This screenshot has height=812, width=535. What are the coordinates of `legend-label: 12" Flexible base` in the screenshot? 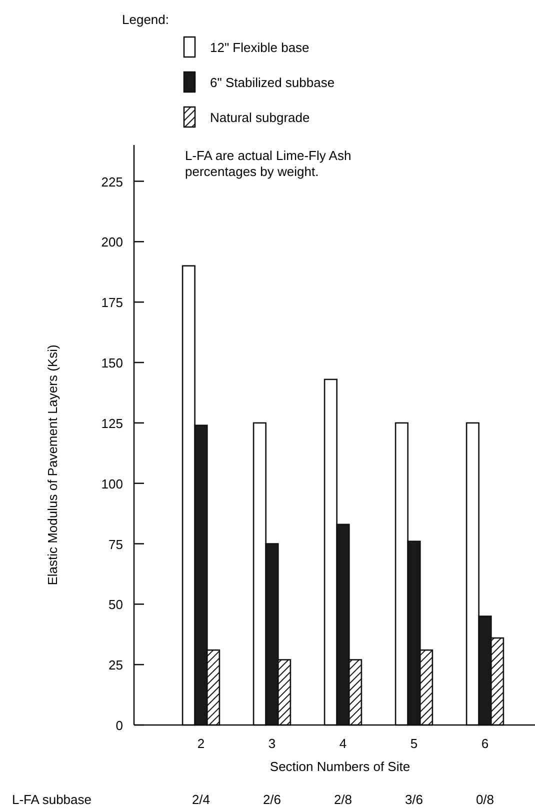 It's located at (260, 47).